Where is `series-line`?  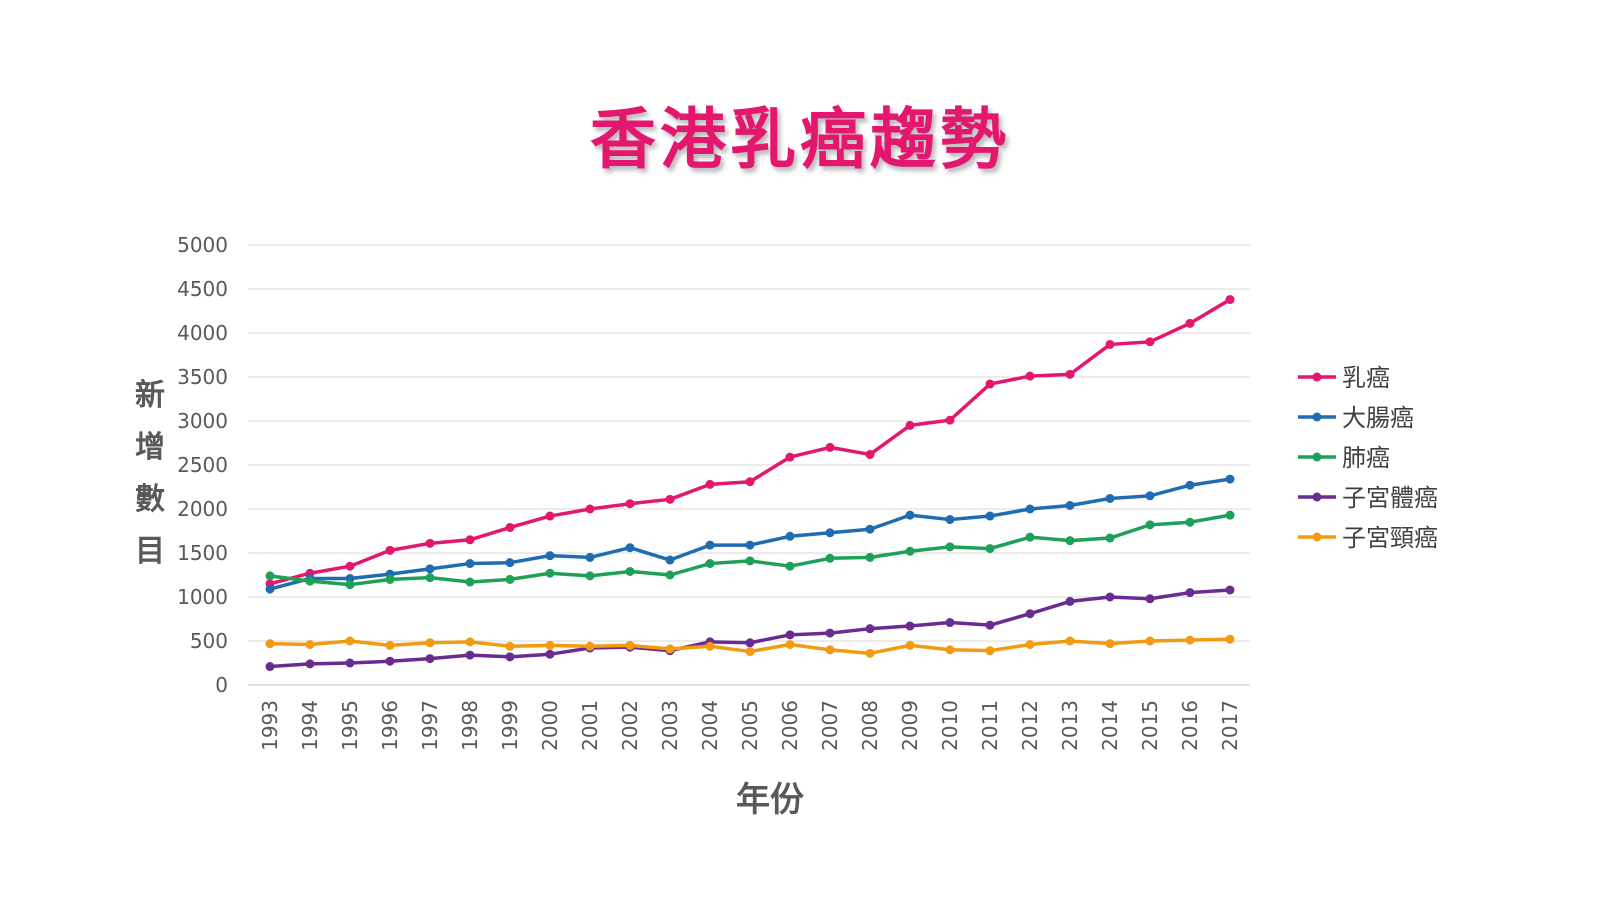 series-line is located at coordinates (750, 550).